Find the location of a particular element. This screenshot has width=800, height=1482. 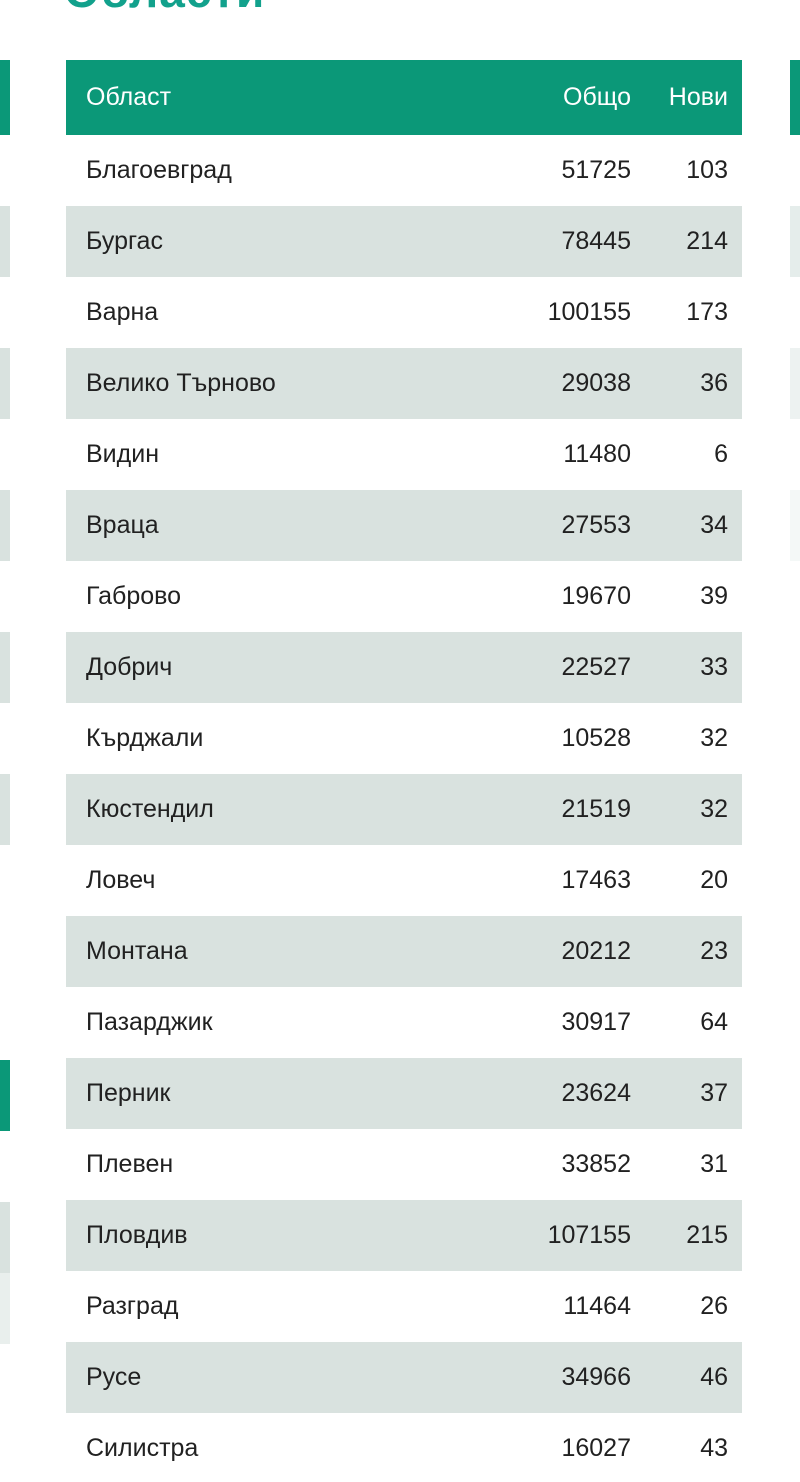

table-row: Русе 34966 46 is located at coordinates (404, 1377).